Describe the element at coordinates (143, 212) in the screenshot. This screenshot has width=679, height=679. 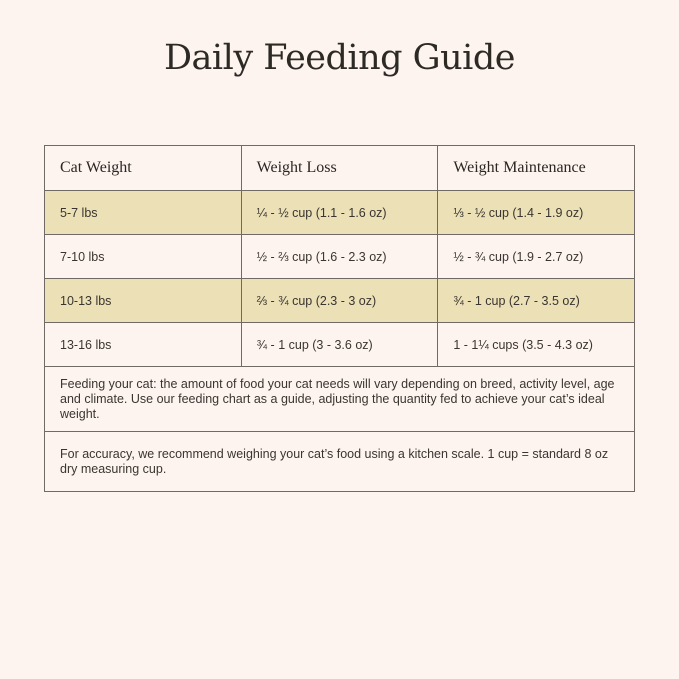
I see `cell-weight: 5-7 lbs` at that location.